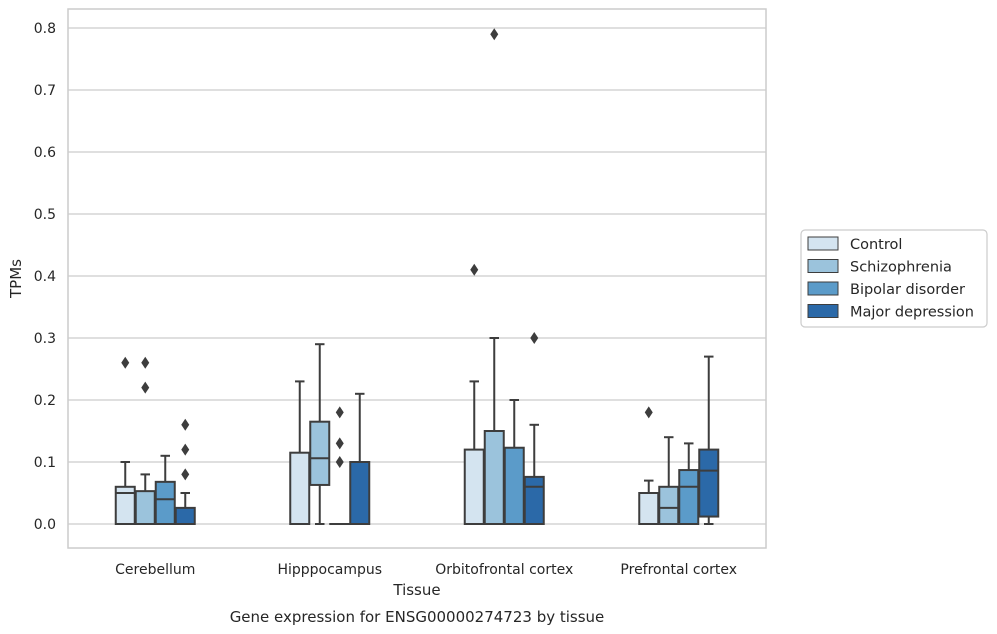  Describe the element at coordinates (912, 313) in the screenshot. I see `legend-label: Major depression` at that location.